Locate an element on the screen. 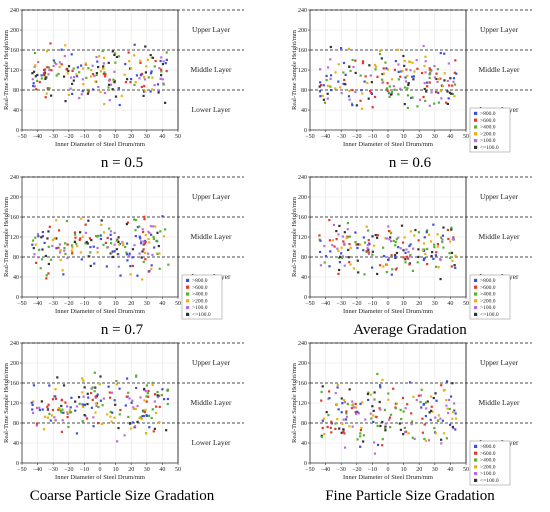 The image size is (550, 512). legend-label: >200.0 is located at coordinates (488, 134).